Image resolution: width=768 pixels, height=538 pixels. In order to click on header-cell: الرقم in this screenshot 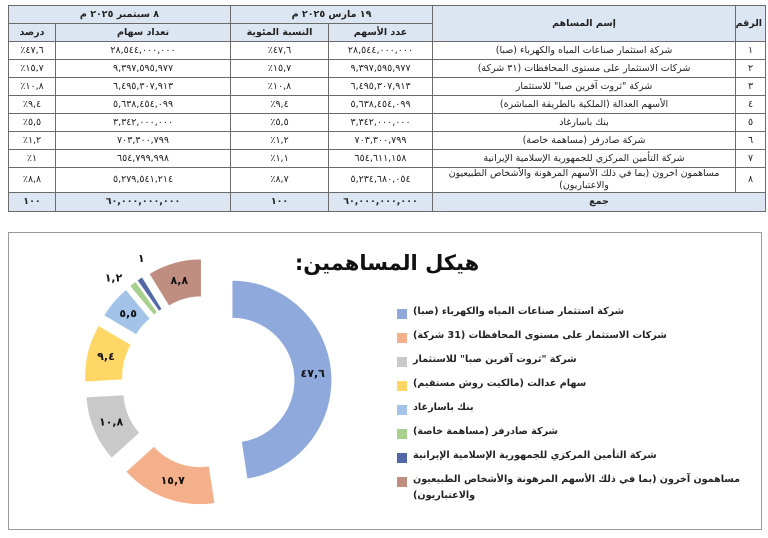, I will do `click(751, 23)`.